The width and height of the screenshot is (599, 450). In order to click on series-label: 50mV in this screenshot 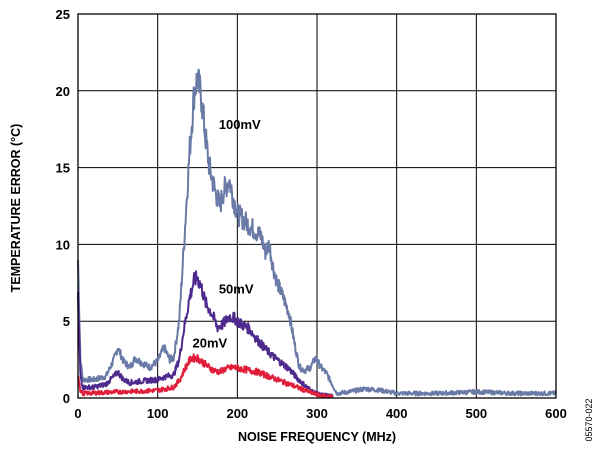, I will do `click(236, 289)`.